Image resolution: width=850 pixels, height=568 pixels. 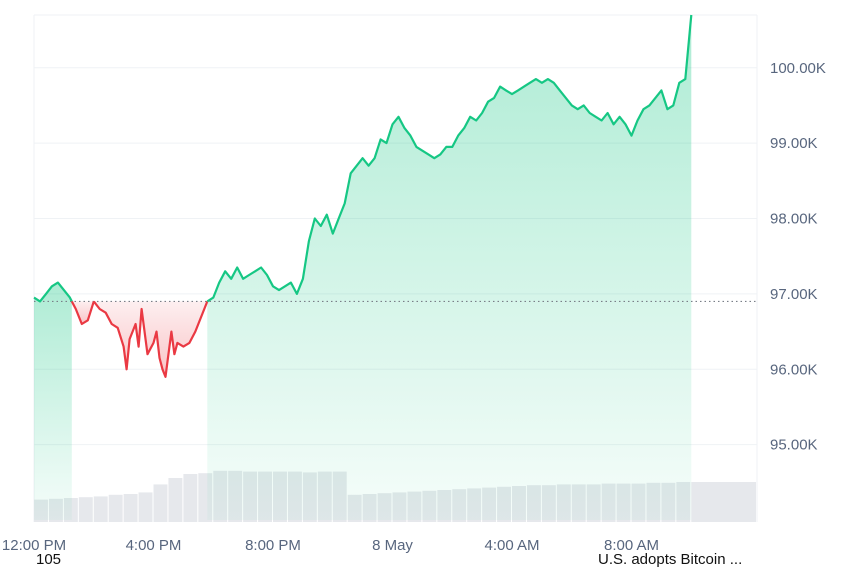 What do you see at coordinates (794, 219) in the screenshot?
I see `y-tick-label: 98.00K` at bounding box center [794, 219].